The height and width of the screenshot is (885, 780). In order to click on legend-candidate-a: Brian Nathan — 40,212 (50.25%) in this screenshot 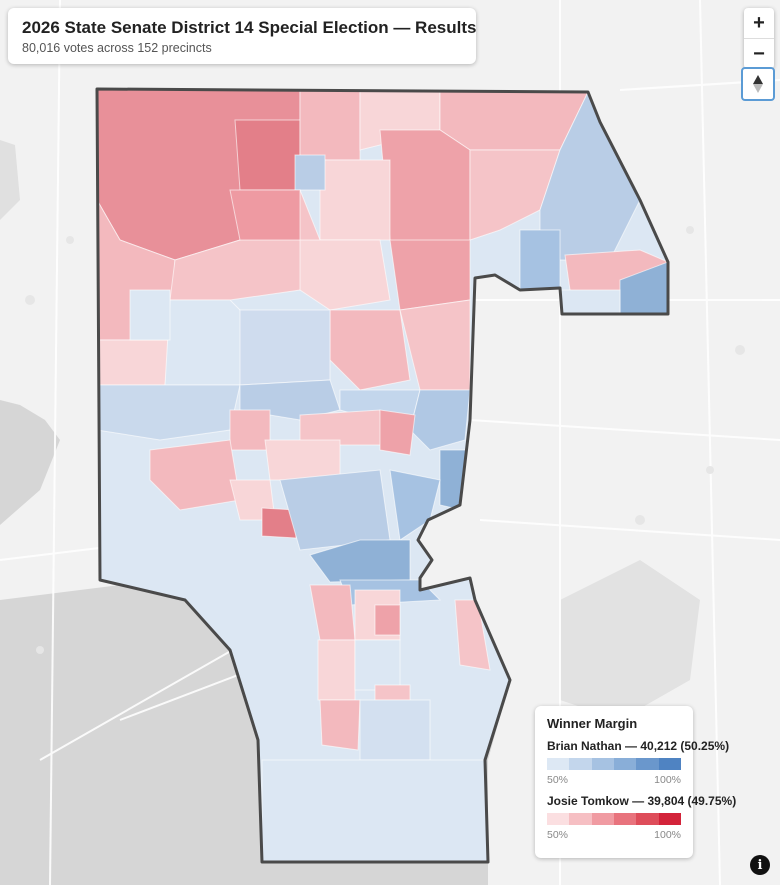, I will do `click(638, 746)`.